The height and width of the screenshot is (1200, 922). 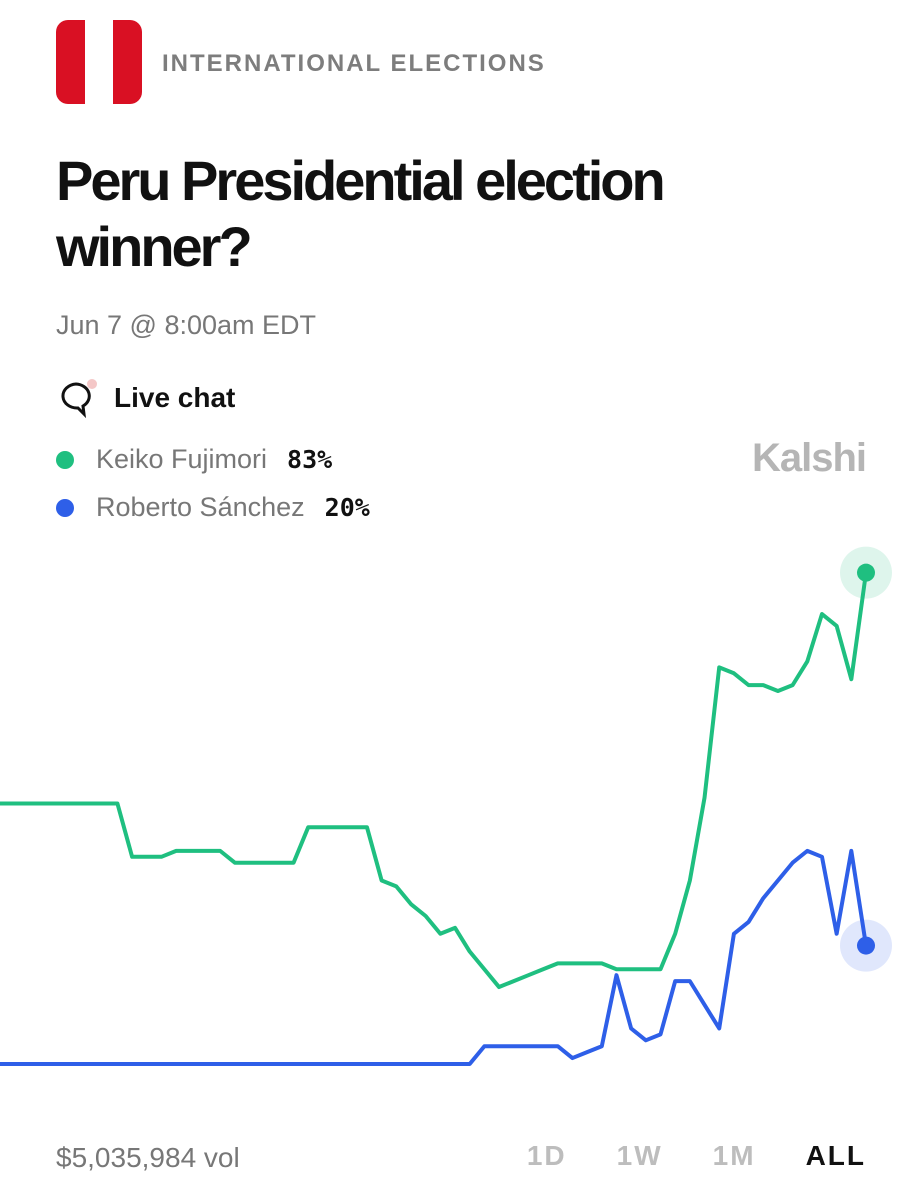 What do you see at coordinates (639, 1155) in the screenshot?
I see `range-tab: 1W` at bounding box center [639, 1155].